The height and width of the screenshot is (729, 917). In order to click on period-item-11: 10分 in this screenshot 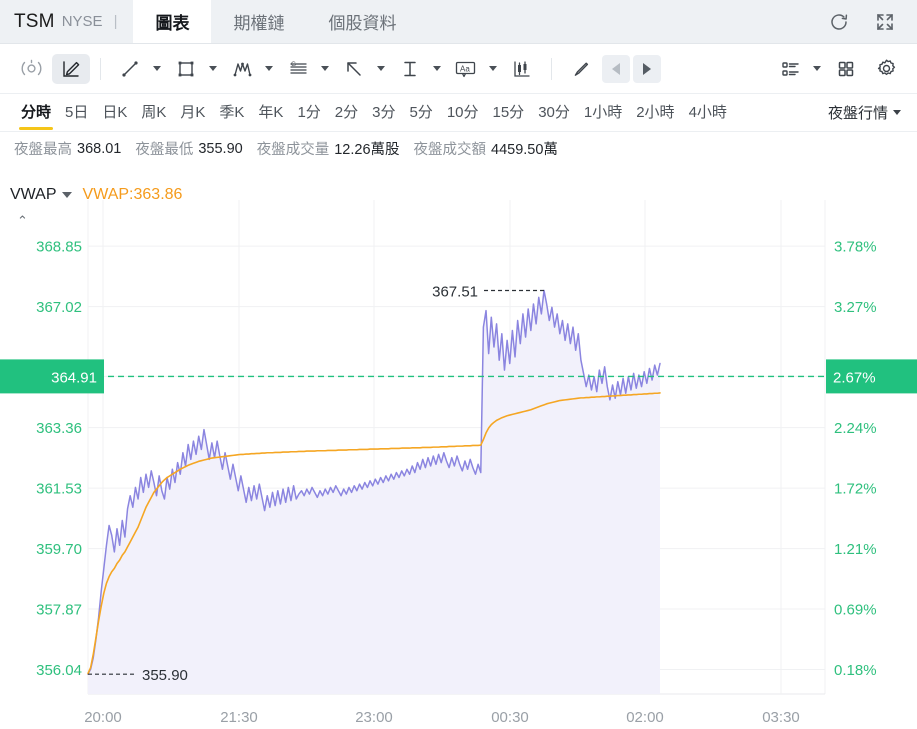, I will do `click(463, 113)`.